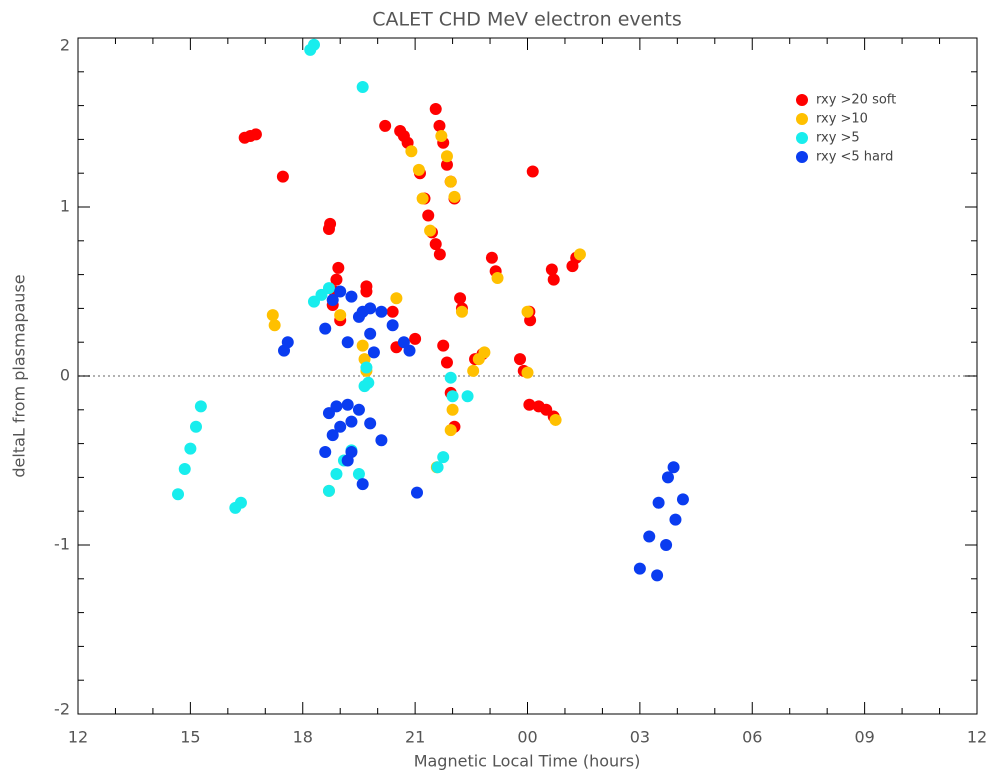  Describe the element at coordinates (190, 737) in the screenshot. I see `x-tick-label: 15` at that location.